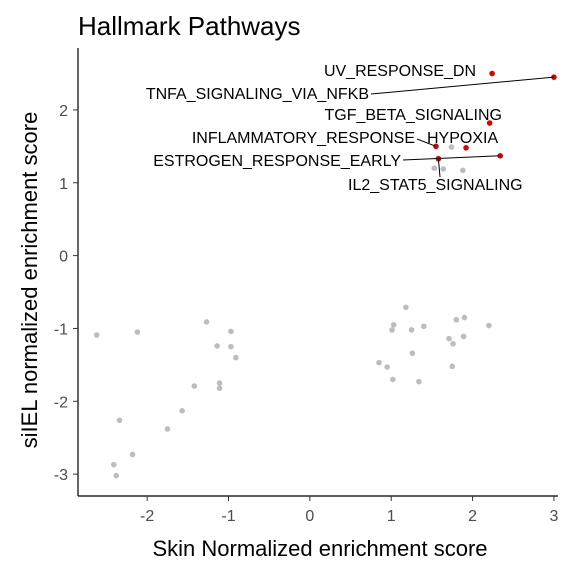 This screenshot has width=576, height=576. I want to click on y-tick-label: -1, so click(61, 329).